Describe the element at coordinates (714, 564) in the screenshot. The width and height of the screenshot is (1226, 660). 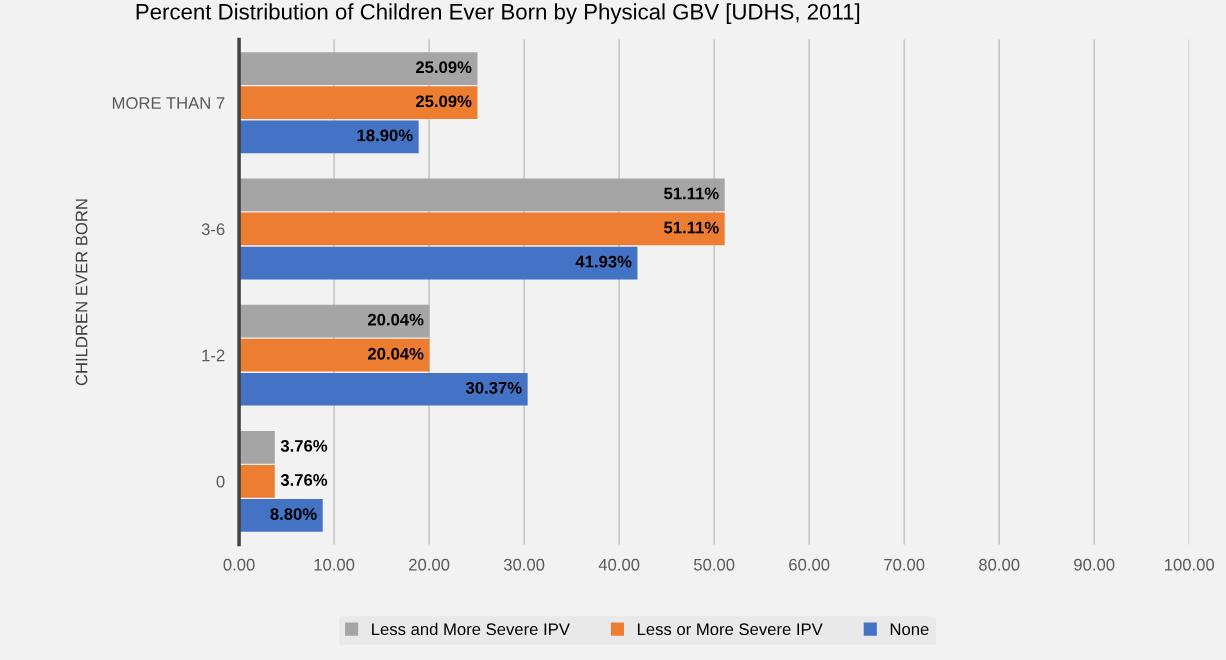
I see `x-tick-label: 50.00` at that location.